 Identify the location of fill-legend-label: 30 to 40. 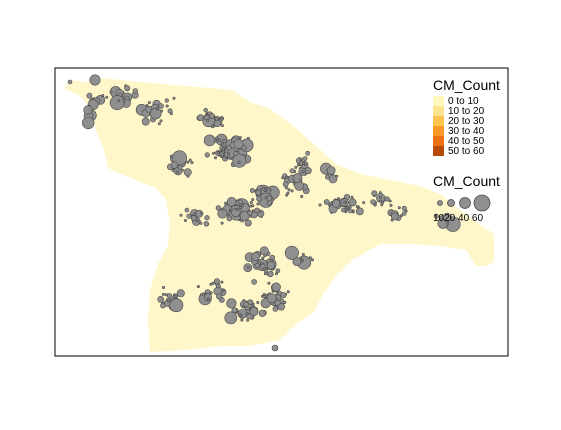
(466, 131).